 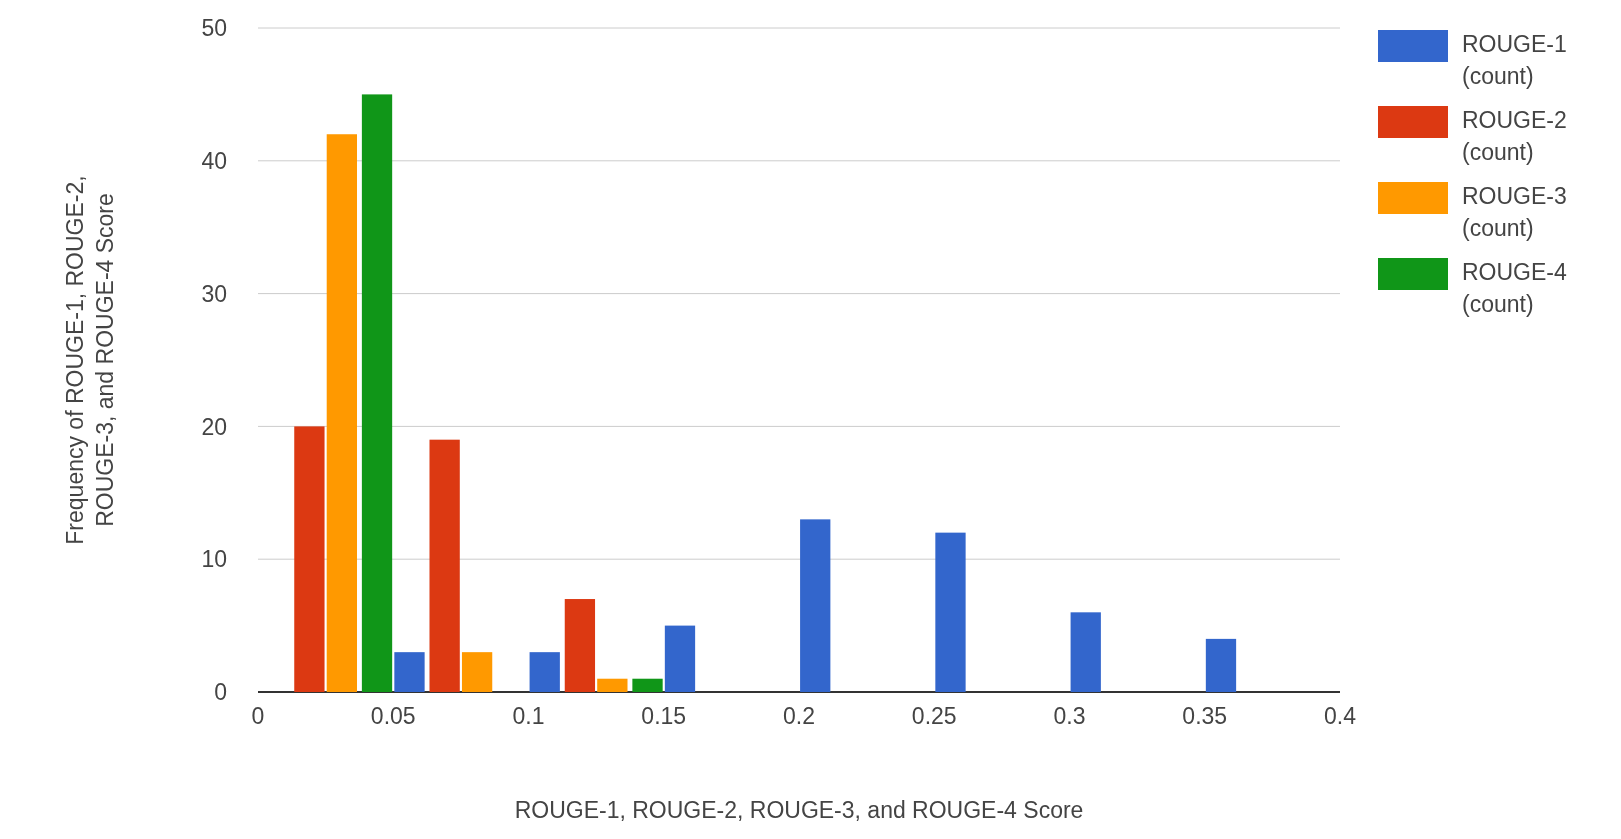 What do you see at coordinates (214, 28) in the screenshot?
I see `y-tick-label: 50` at bounding box center [214, 28].